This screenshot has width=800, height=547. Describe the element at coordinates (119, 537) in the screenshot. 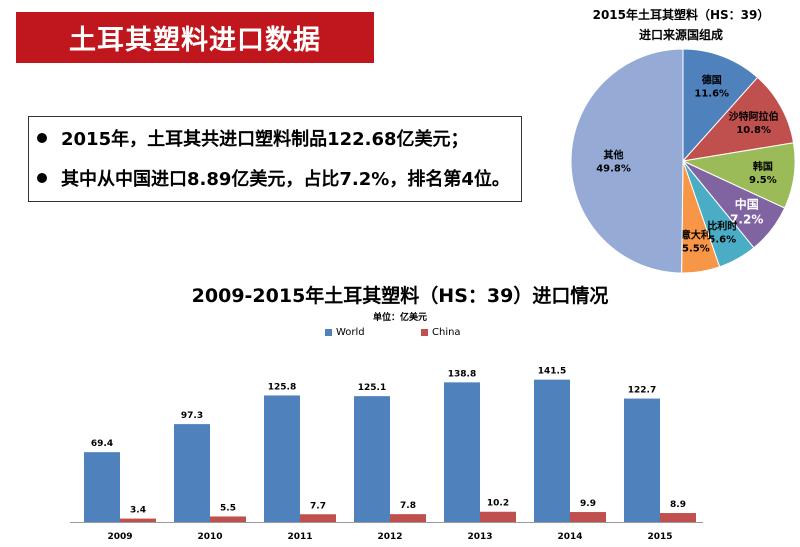

I see `x-tick-label: 2009` at that location.